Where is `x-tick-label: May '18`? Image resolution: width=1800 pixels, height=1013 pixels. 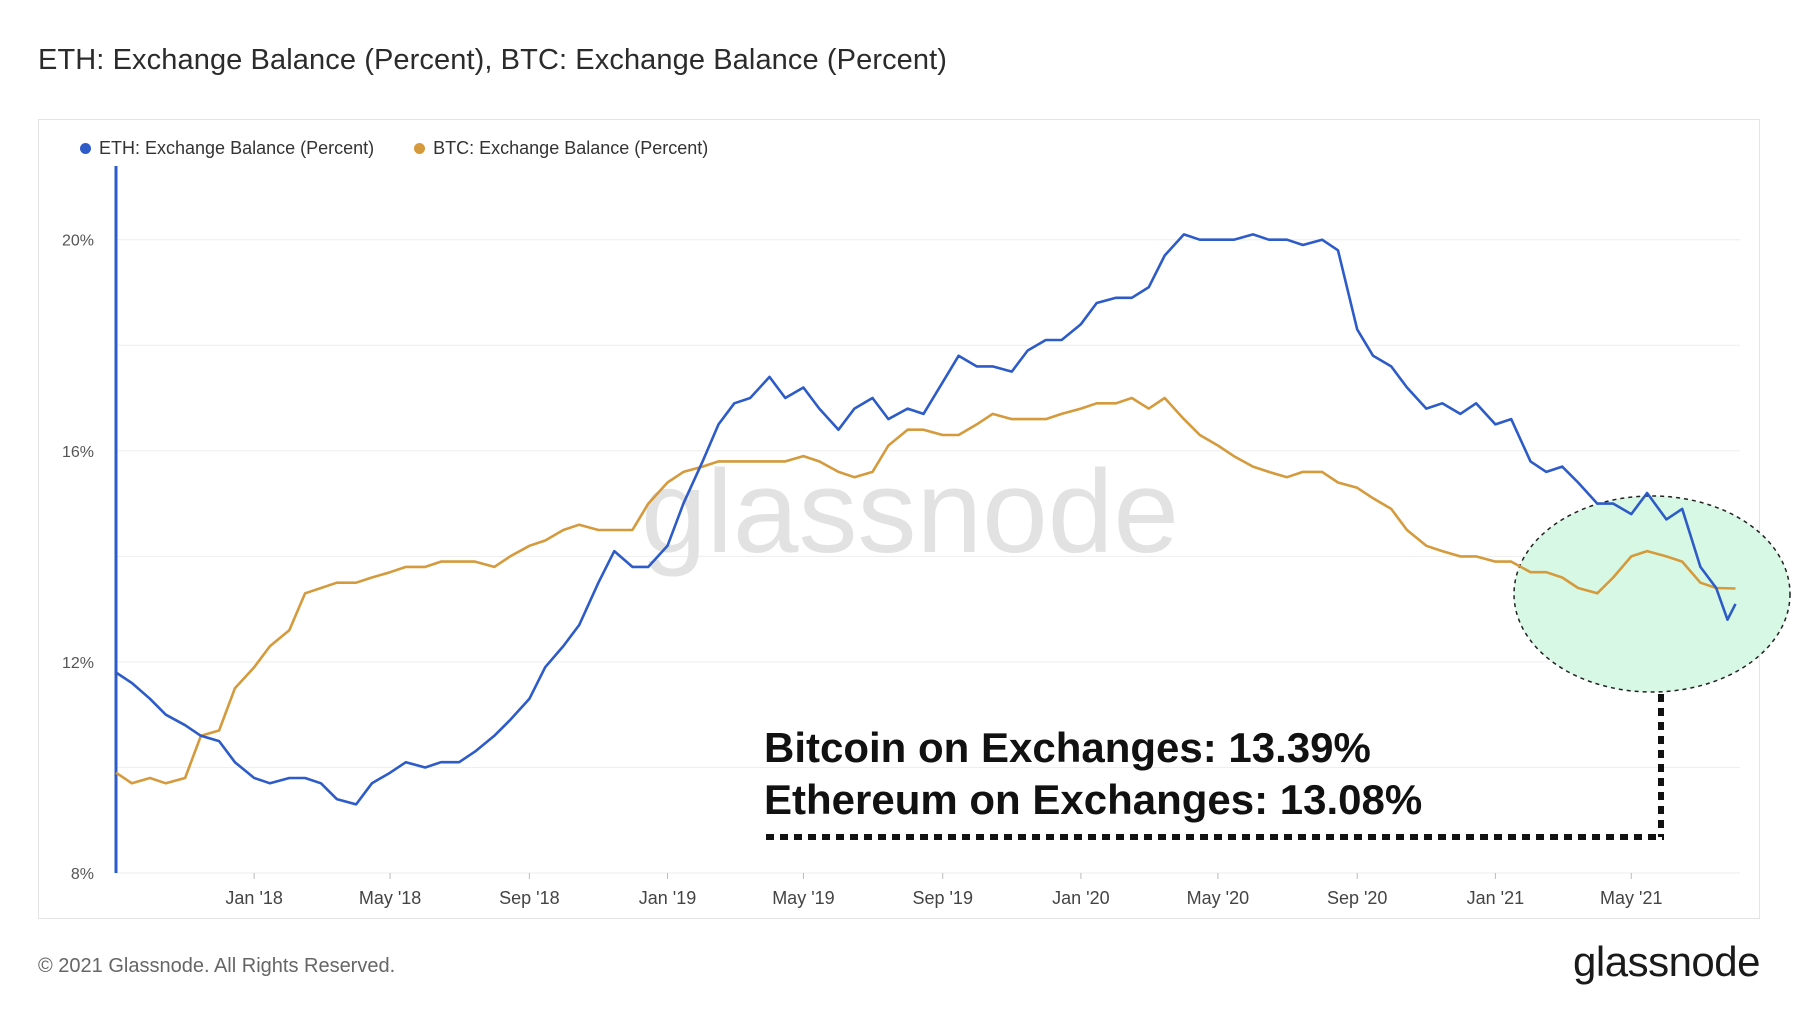 x-tick-label: May '18 is located at coordinates (390, 898).